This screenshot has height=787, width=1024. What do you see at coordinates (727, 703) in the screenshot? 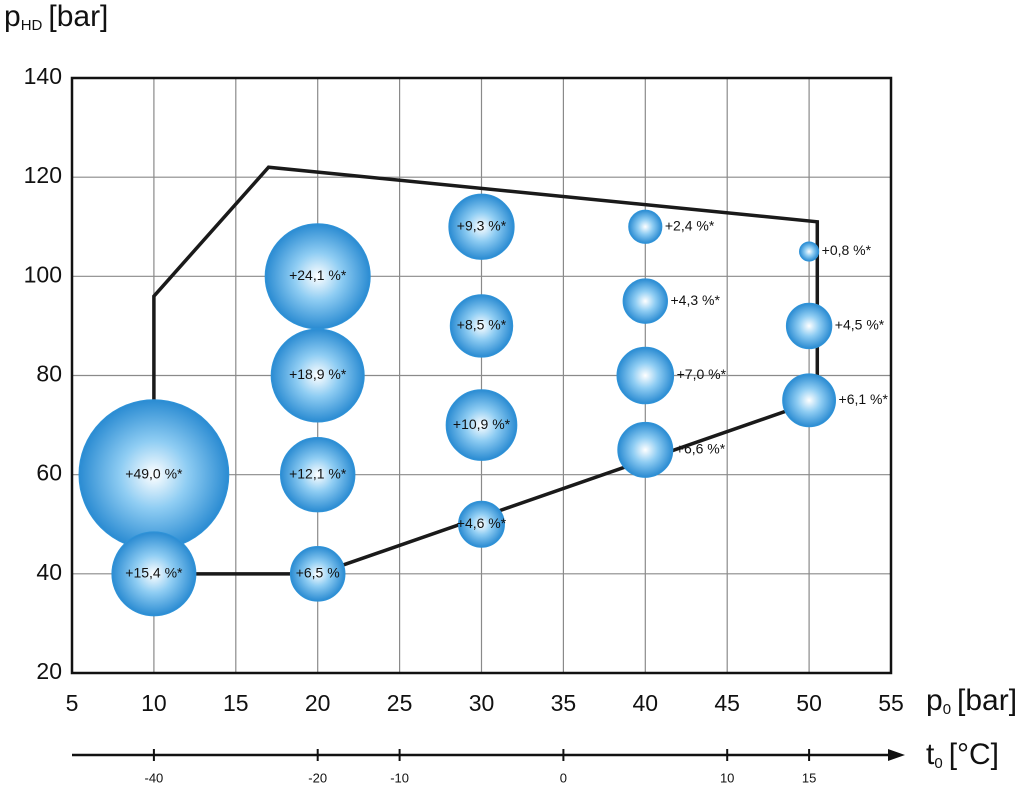
I see `x-tick-label: 45` at bounding box center [727, 703].